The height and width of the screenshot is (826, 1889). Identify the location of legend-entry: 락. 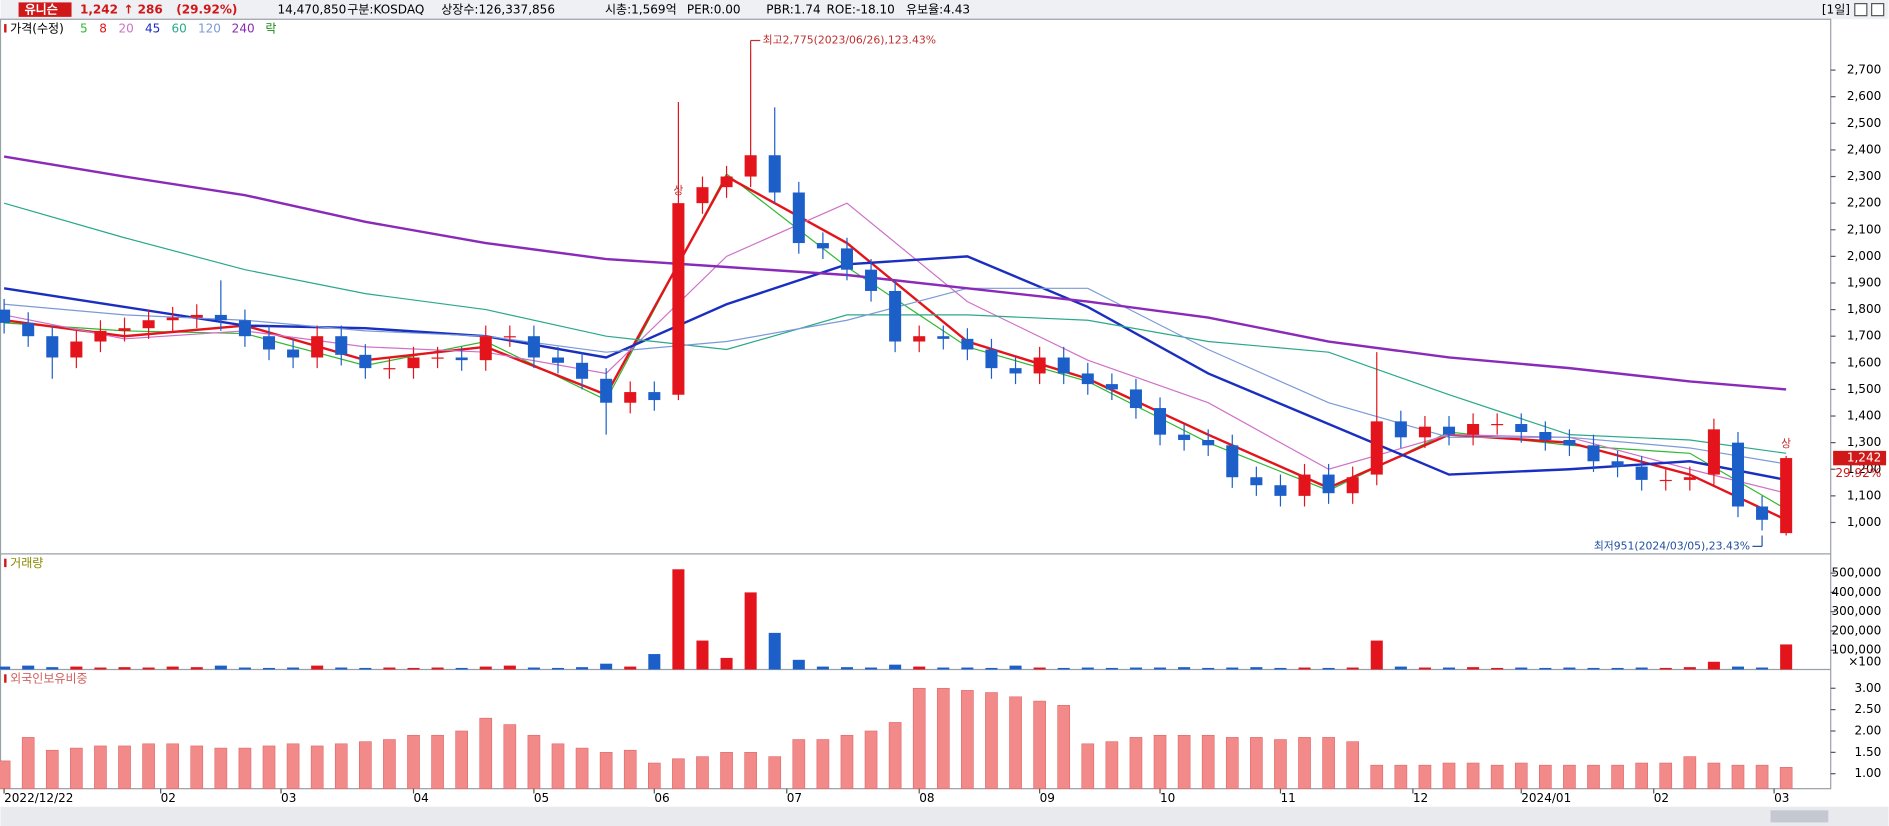
(270, 28).